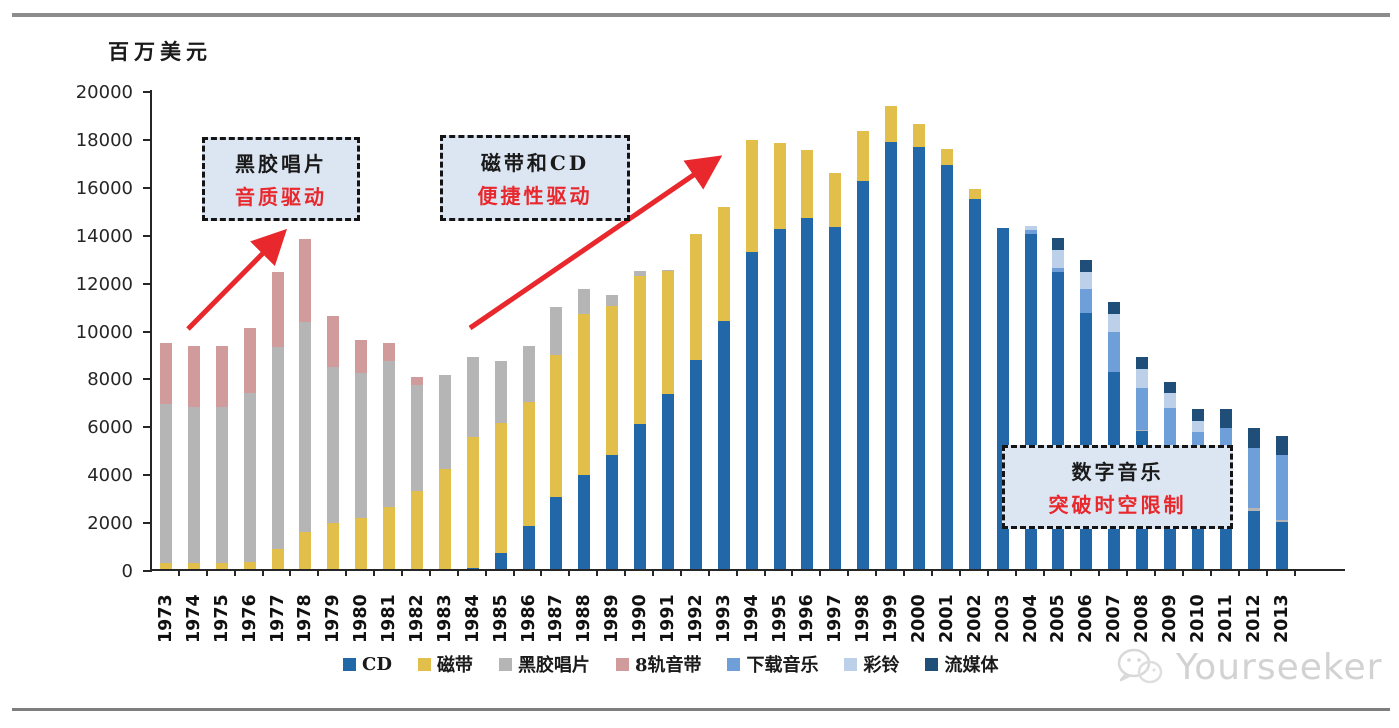 The image size is (1399, 728). I want to click on x-tick-label: 1974, so click(193, 618).